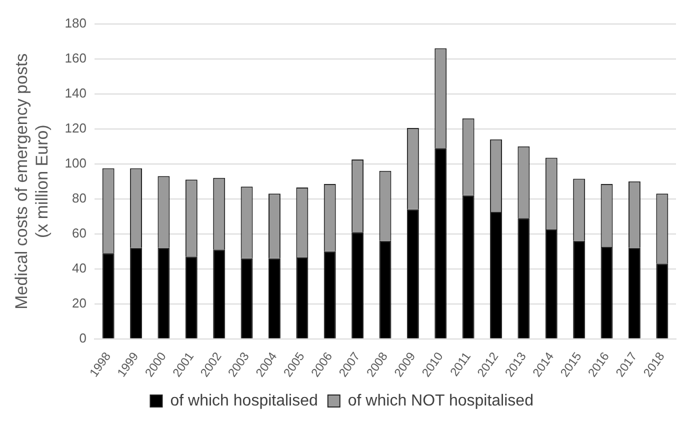  I want to click on y-tick-label: 60, so click(79, 232).